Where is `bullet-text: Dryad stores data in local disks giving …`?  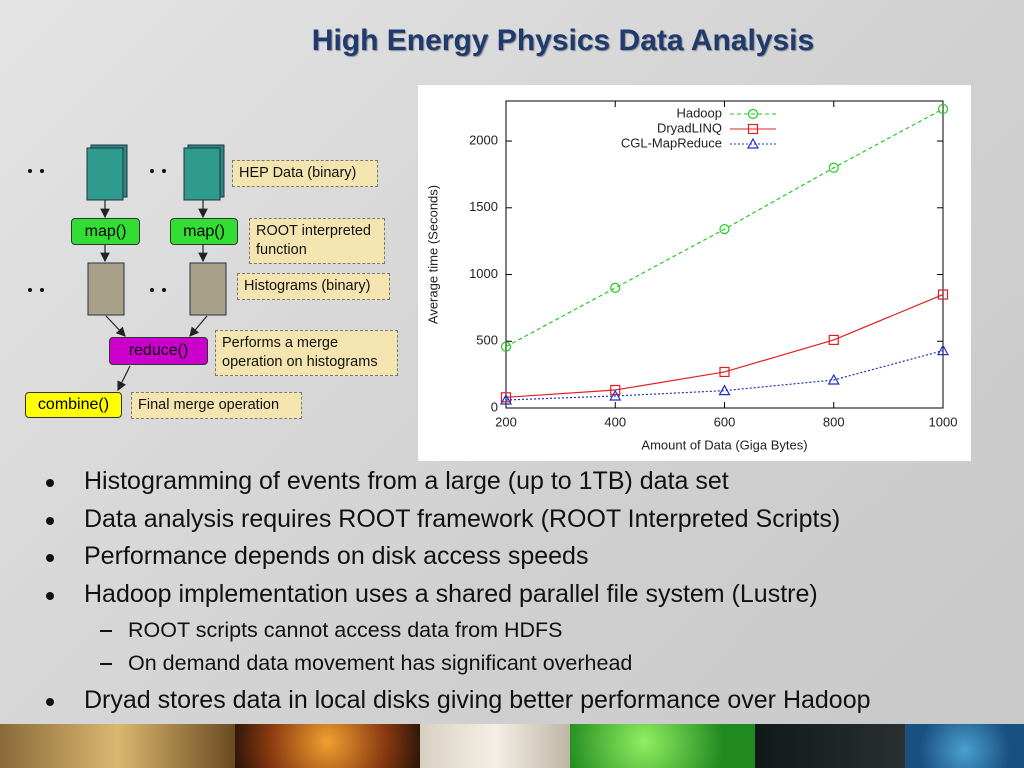
bullet-text: Dryad stores data in local disks giving … is located at coordinates (477, 700).